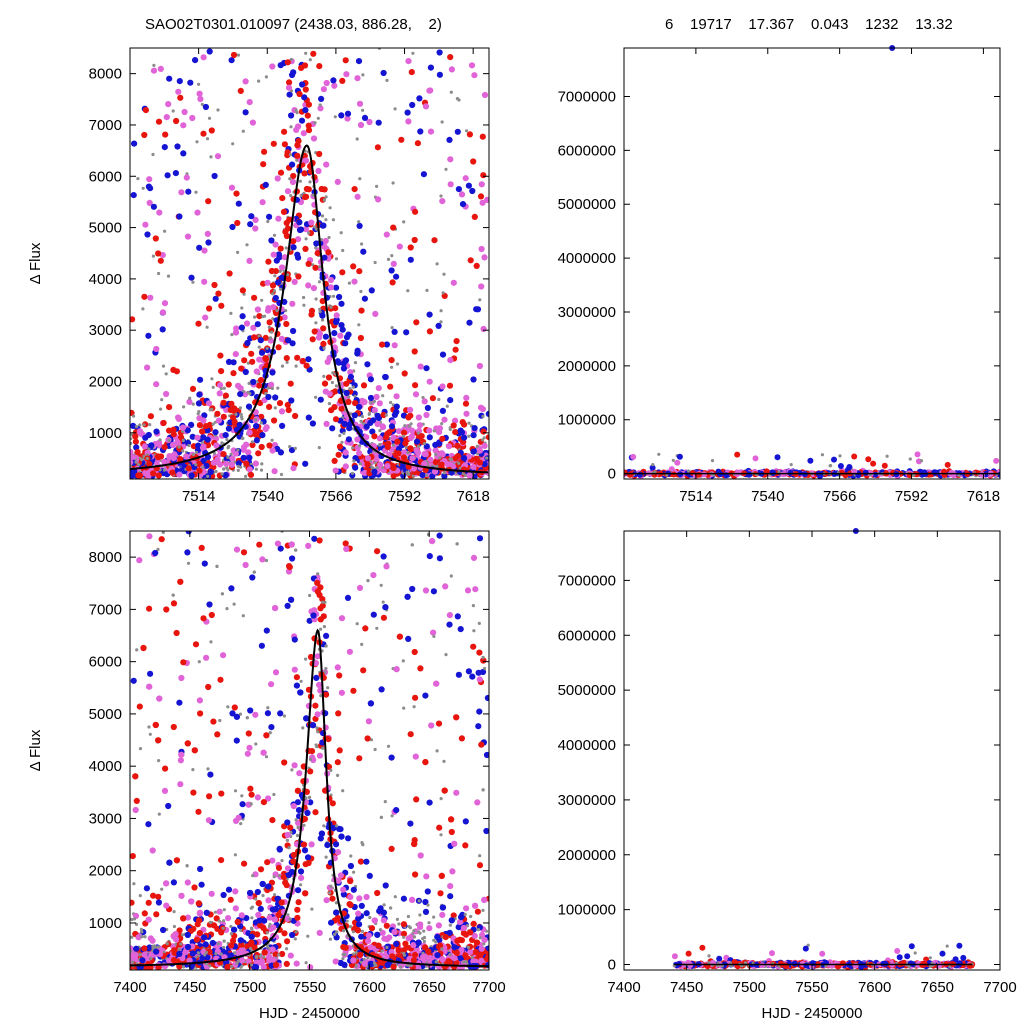 The height and width of the screenshot is (1024, 1024). Describe the element at coordinates (335, 496) in the screenshot. I see `x-tick-label: 7566` at that location.